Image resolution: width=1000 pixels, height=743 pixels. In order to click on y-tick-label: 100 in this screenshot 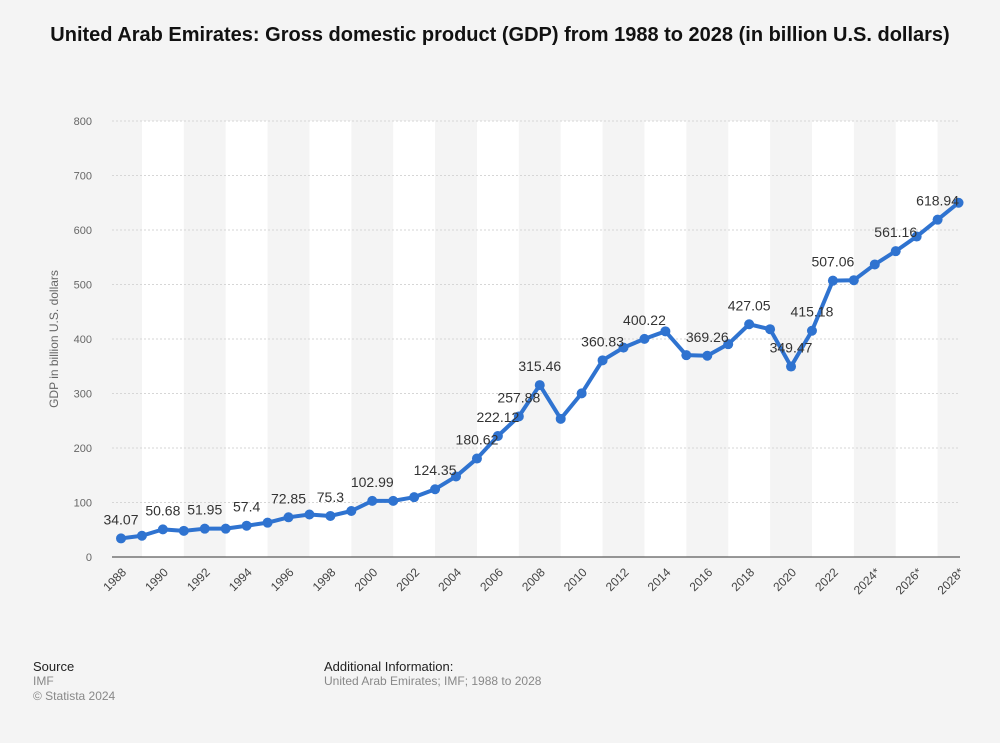, I will do `click(83, 504)`.